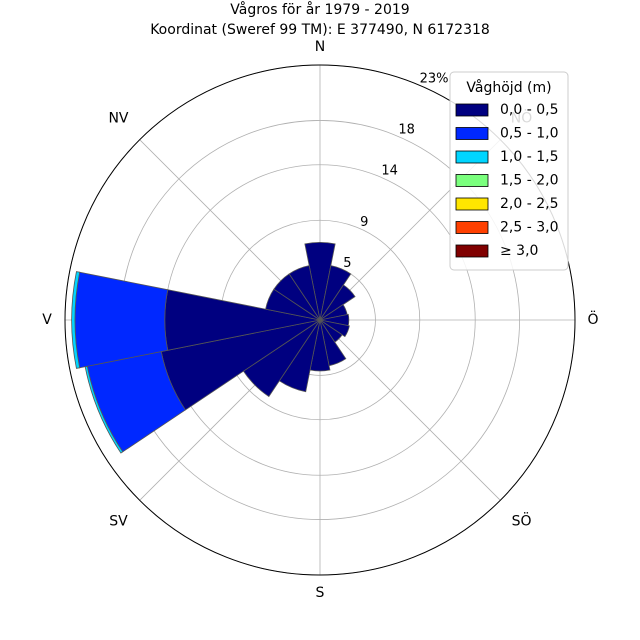 This screenshot has height=640, width=640. I want to click on direction-label-5: SV, so click(118, 522).